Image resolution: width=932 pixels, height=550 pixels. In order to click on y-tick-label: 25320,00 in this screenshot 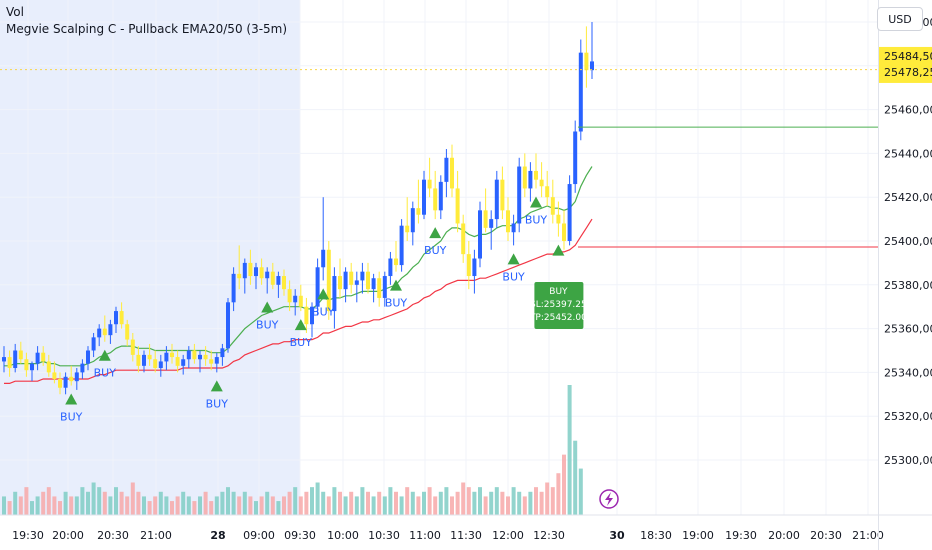, I will do `click(908, 416)`.